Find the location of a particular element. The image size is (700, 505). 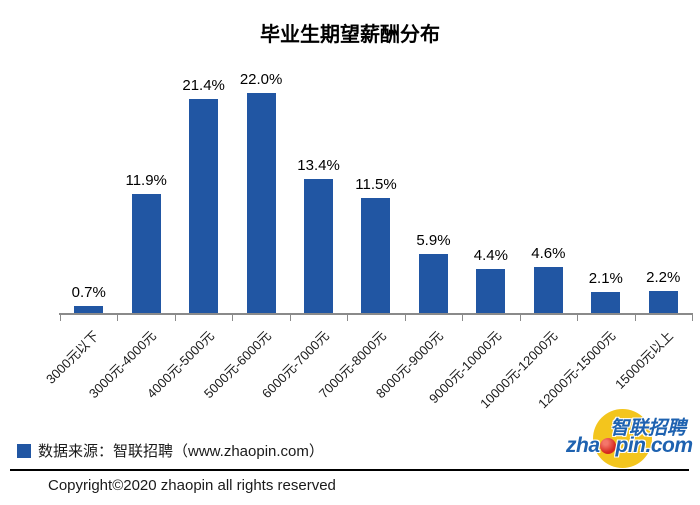

bar-slot: 11.9% is located at coordinates (145, 181).